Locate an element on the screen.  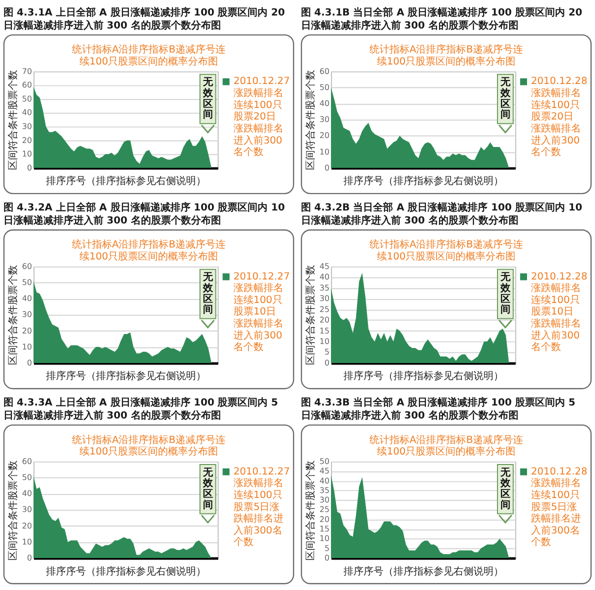
legend-label: 2010.12.28涨跌幅排名连续100只股票10日涨跌幅排名进入前300名个数 is located at coordinates (559, 312).